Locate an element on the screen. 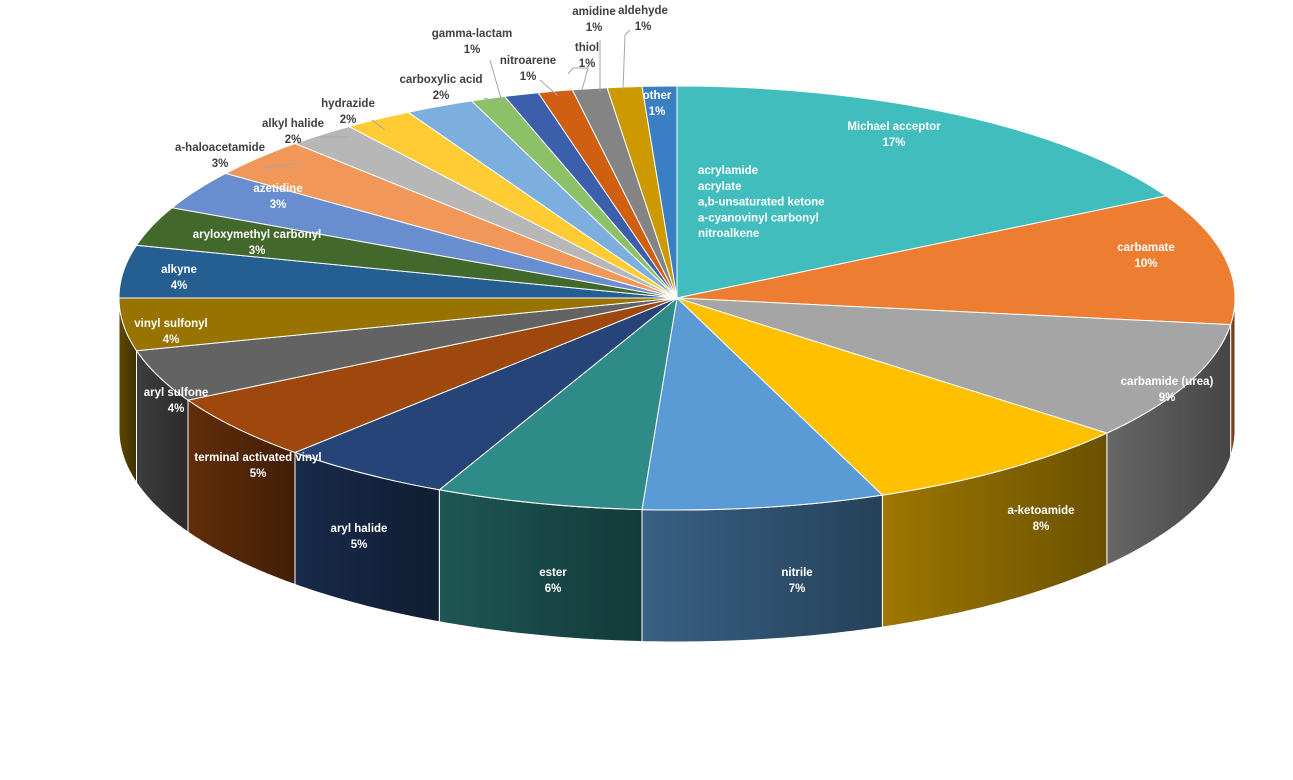 The height and width of the screenshot is (780, 1293). label-group-aryl-halide: aryl halide 5% is located at coordinates (359, 537).